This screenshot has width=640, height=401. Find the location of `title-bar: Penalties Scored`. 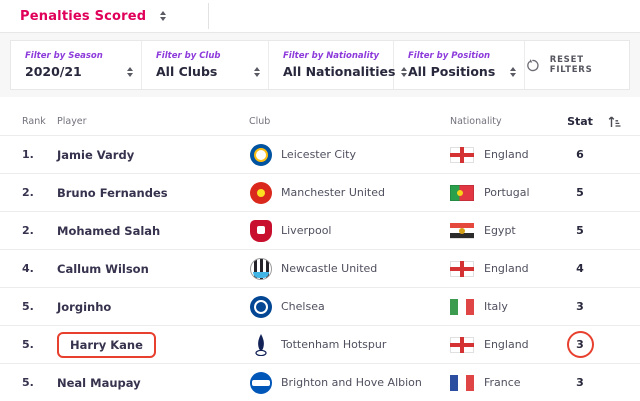

title-bar: Penalties Scored is located at coordinates (320, 16).